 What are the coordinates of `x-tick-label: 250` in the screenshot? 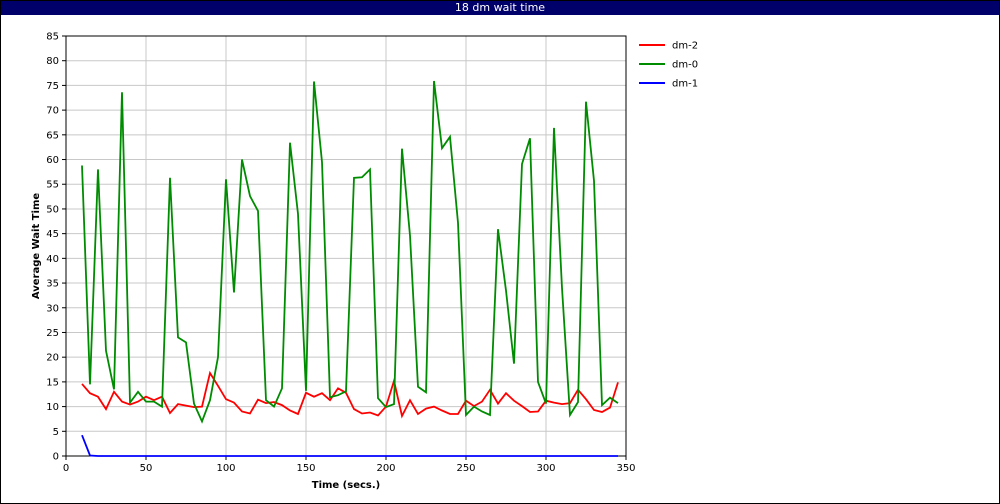 It's located at (465, 468).